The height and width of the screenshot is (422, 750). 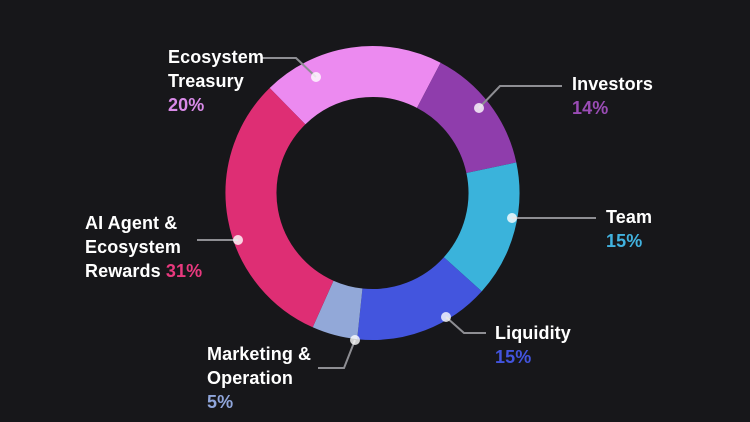 What do you see at coordinates (355, 85) in the screenshot?
I see `donut-segment-ecosystem-treasury` at bounding box center [355, 85].